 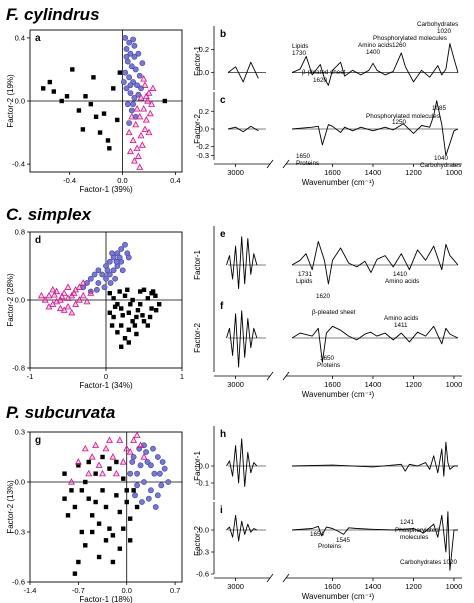 I want to click on x-axis-label: Wavenumber (cm⁻¹), so click(x=338, y=182).